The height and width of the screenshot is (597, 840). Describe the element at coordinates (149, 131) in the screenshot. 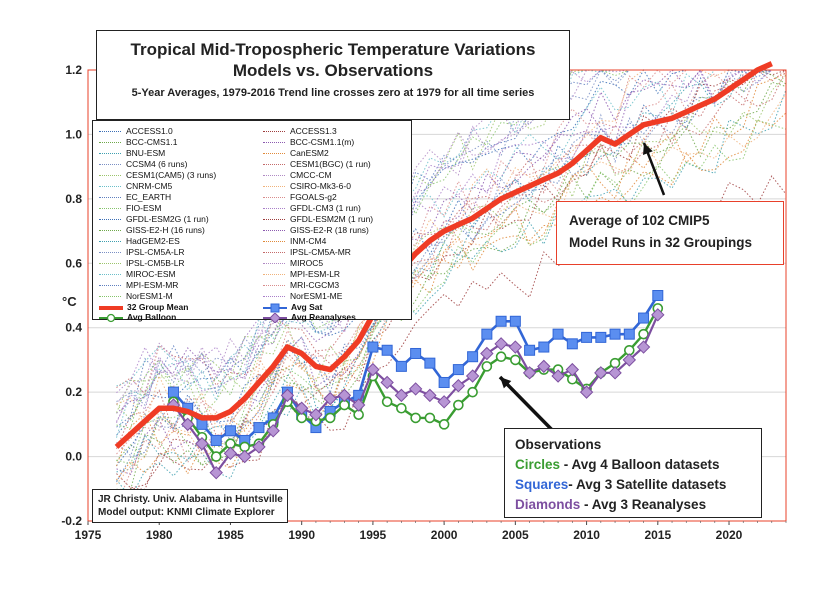

I see `legend-label: ACCESS1.0` at that location.